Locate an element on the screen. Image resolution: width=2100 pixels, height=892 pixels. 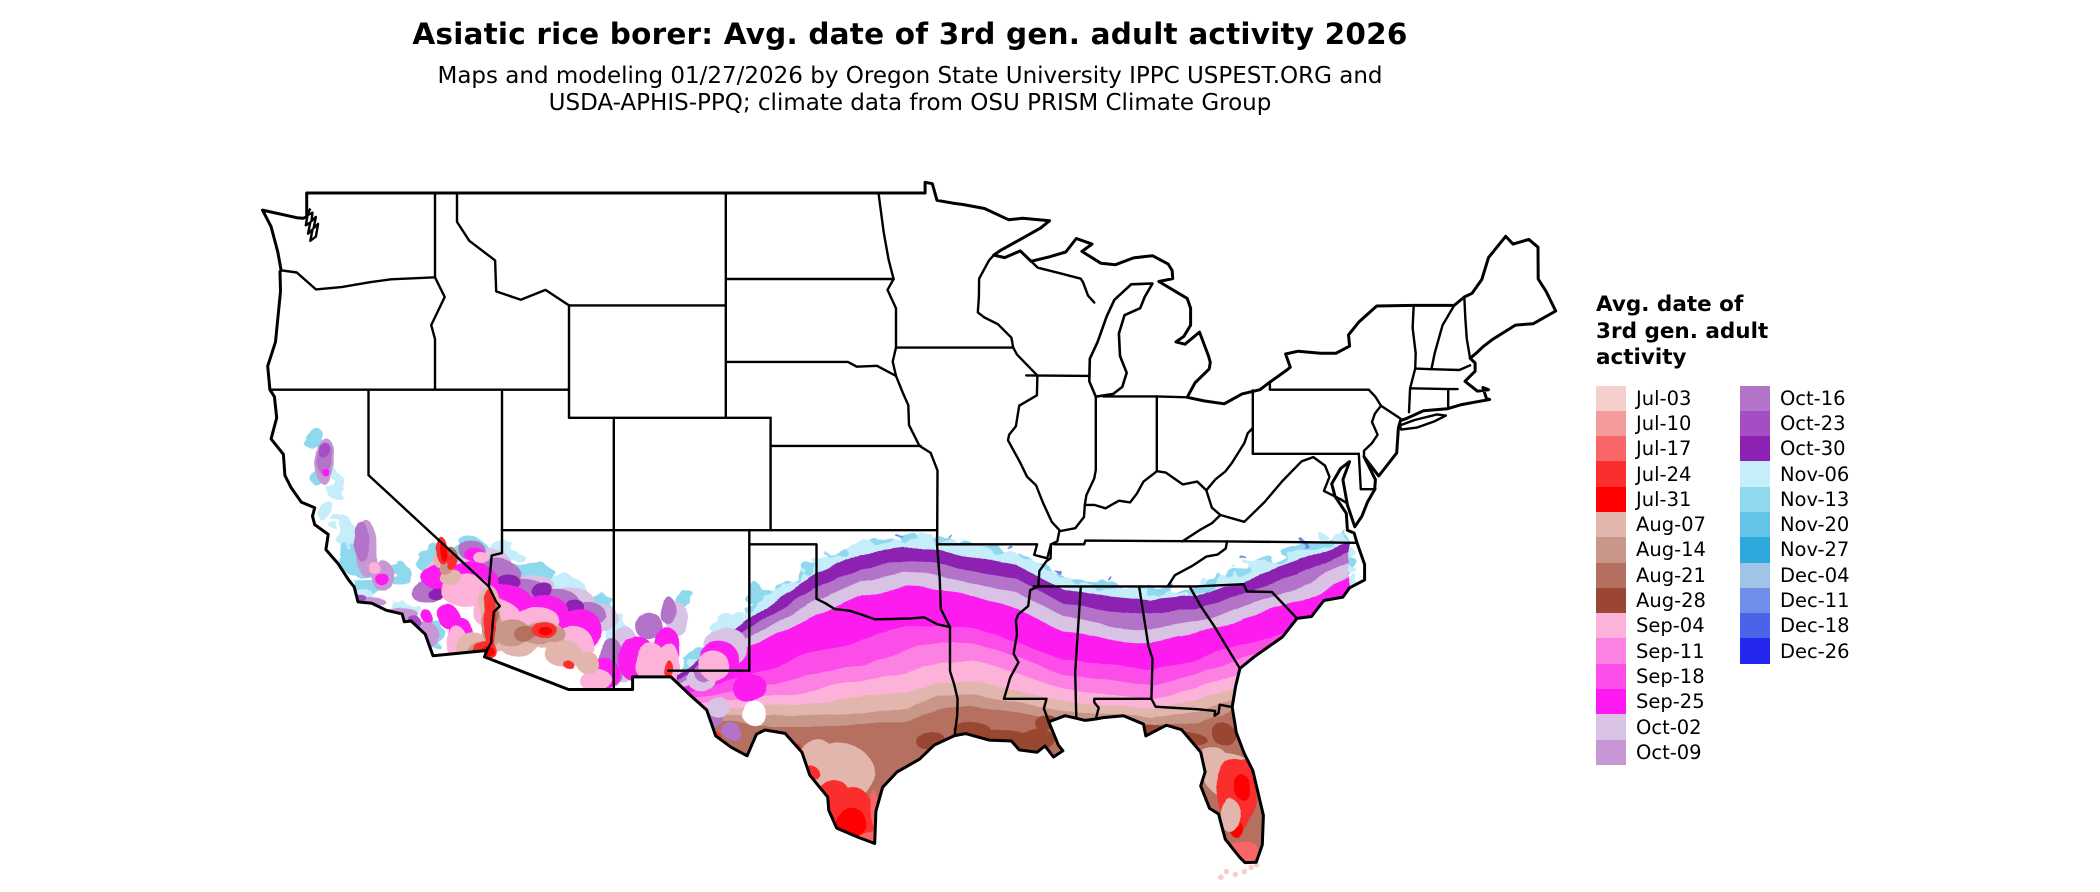
legend-label: Sep-04 is located at coordinates (1670, 626).